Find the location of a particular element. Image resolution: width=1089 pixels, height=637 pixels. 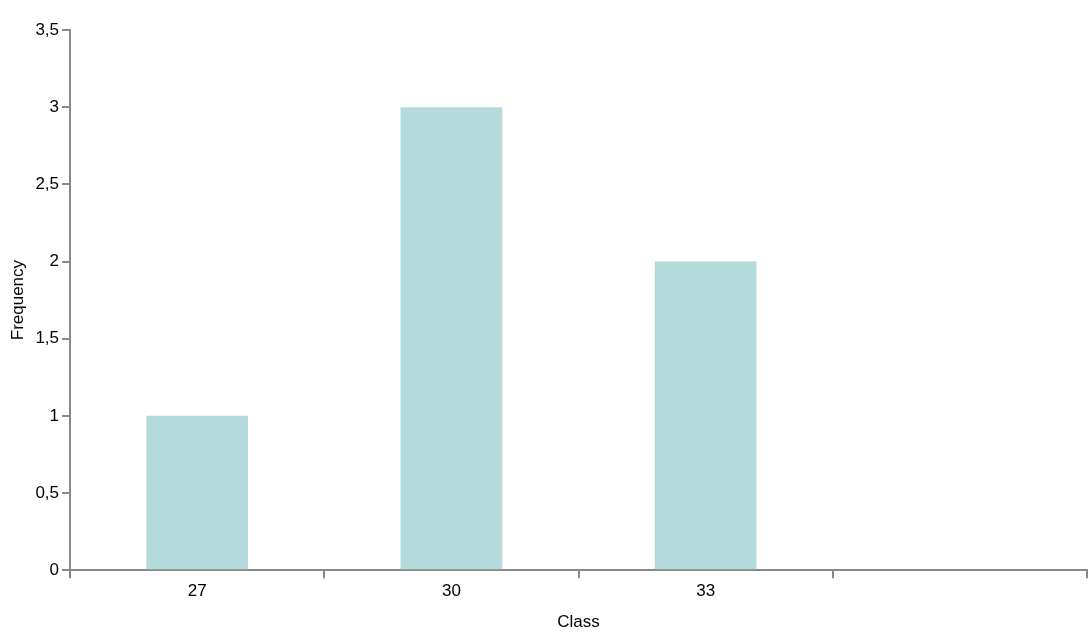

x-axis-title: Class is located at coordinates (578, 622).